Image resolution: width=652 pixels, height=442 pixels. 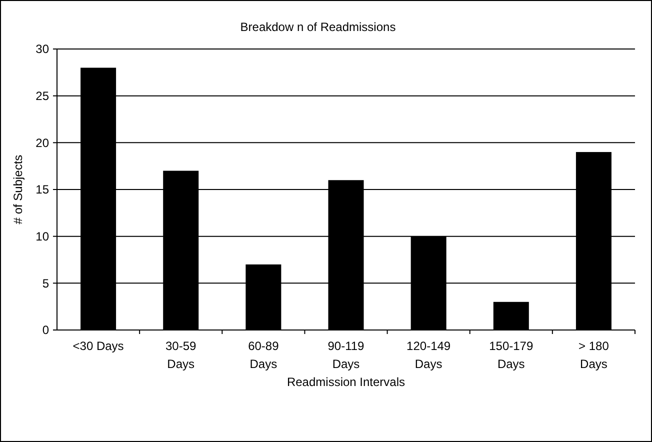 I want to click on y-tick-label: 15, so click(x=43, y=189).